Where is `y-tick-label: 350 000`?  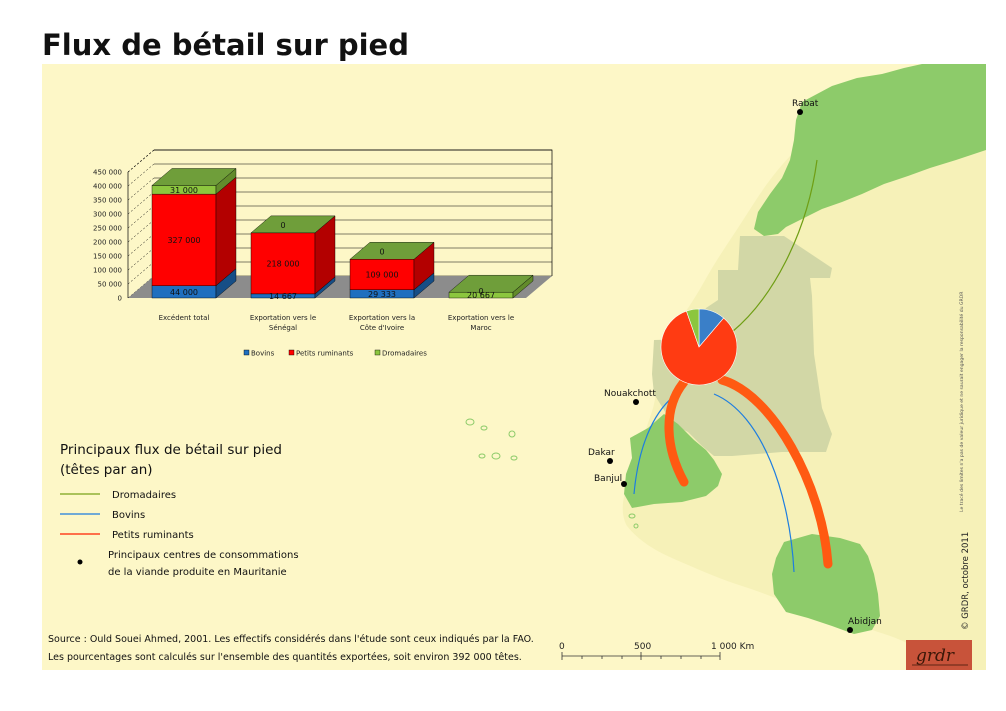 y-tick-label: 350 000 is located at coordinates (107, 201).